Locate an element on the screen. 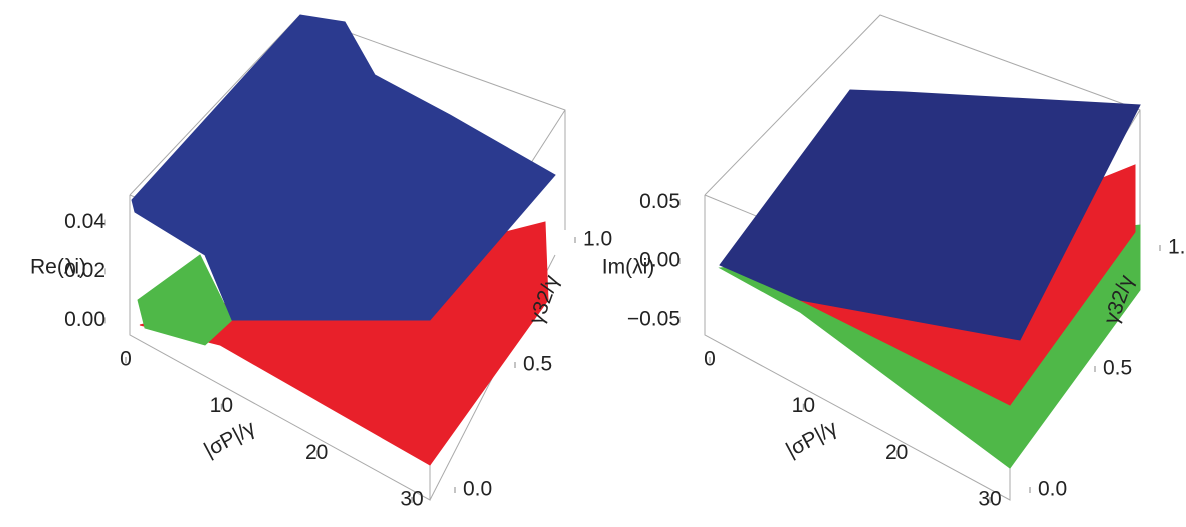  surface is located at coordinates (185, 300).